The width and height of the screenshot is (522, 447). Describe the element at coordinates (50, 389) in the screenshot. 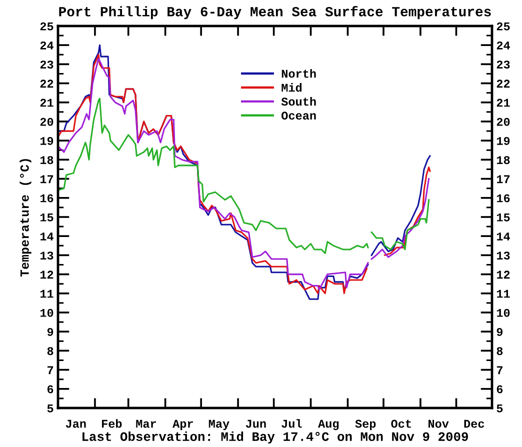

I see `y-tick-label: 6` at that location.